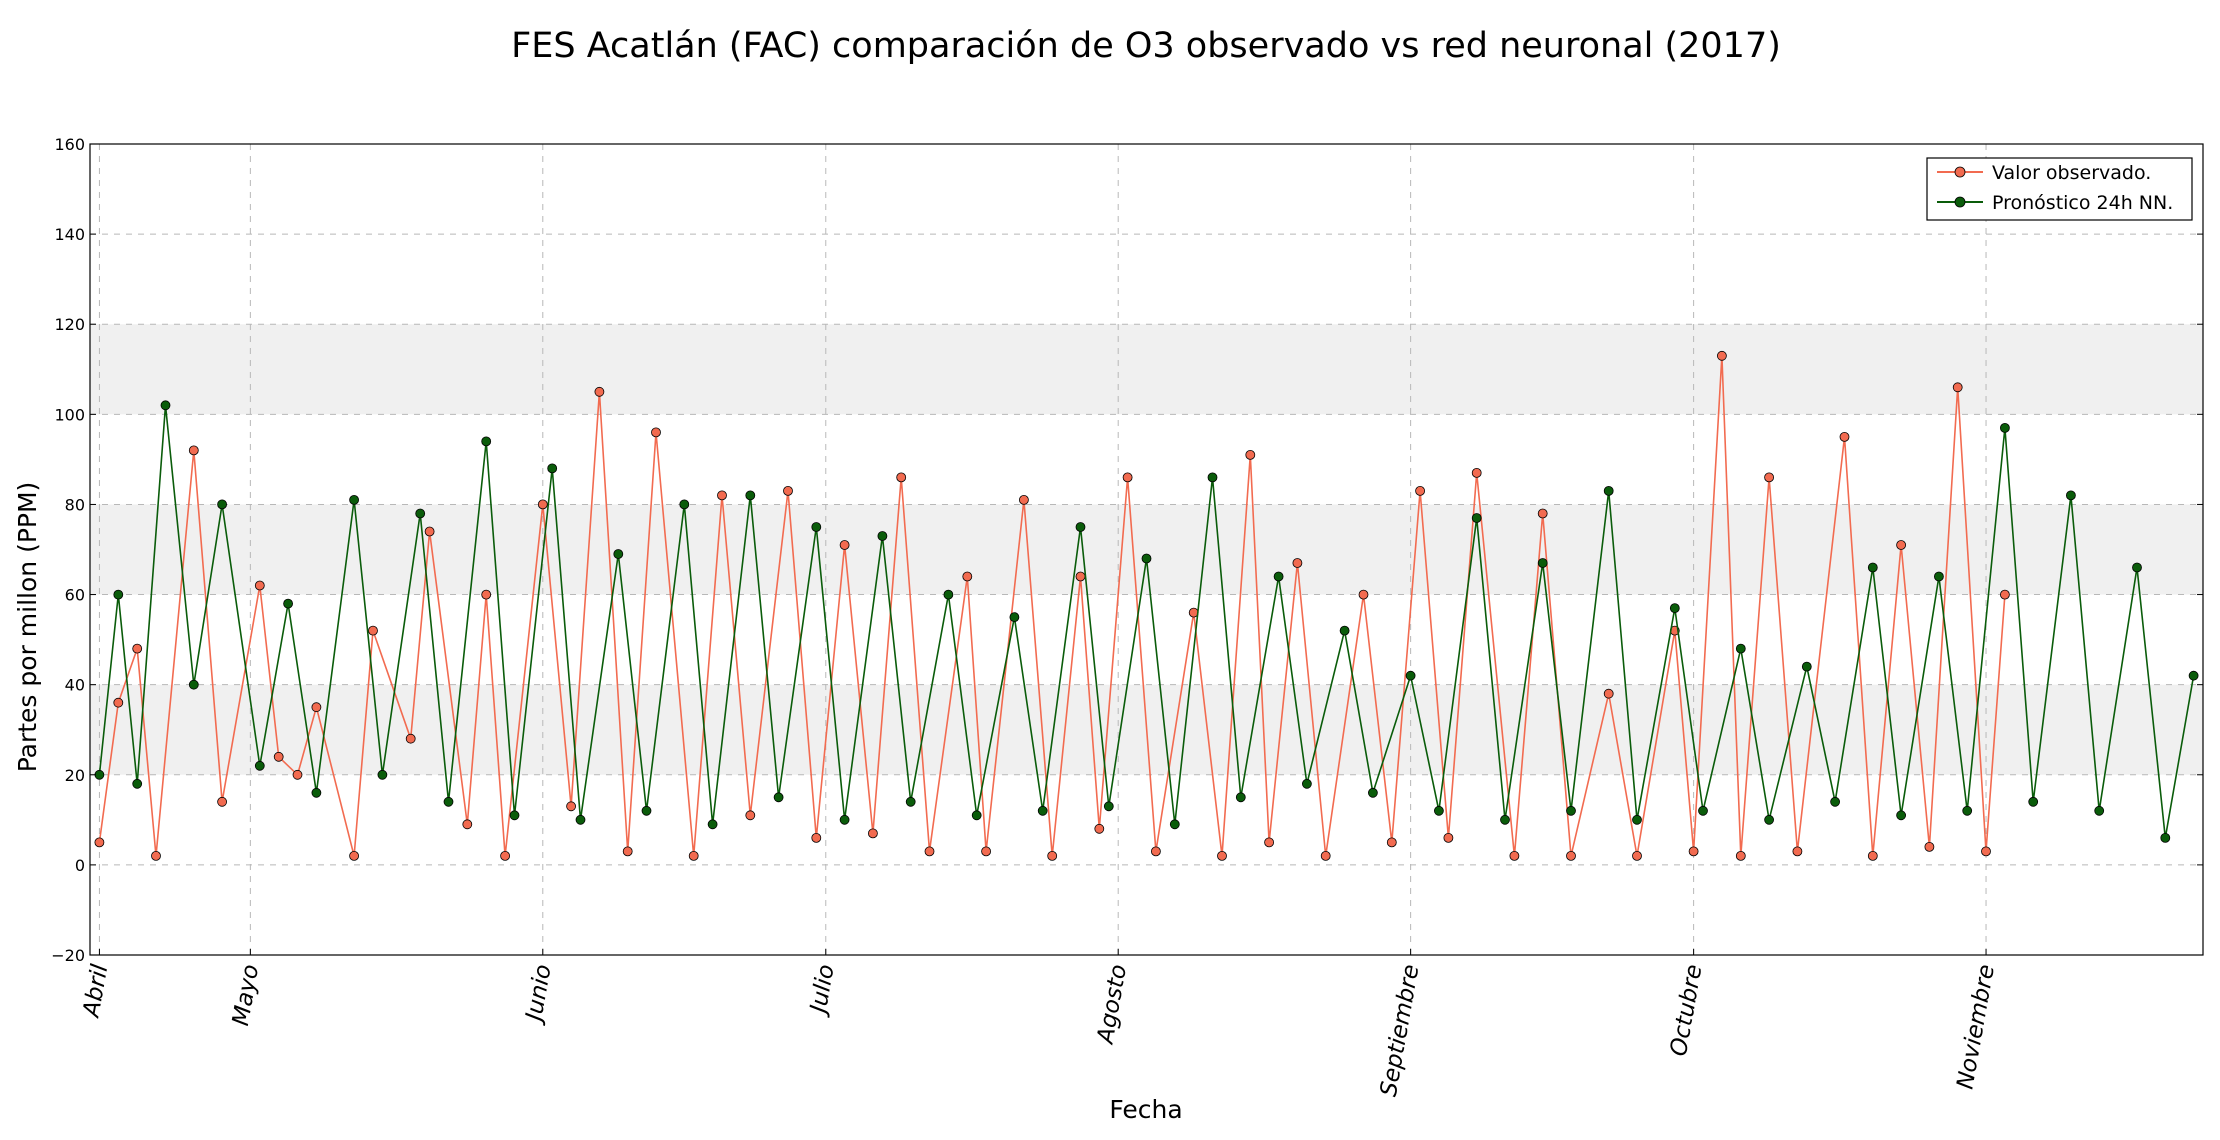 This screenshot has height=1140, width=2220. What do you see at coordinates (246, 995) in the screenshot?
I see `x-tick-label: Mayo` at bounding box center [246, 995].